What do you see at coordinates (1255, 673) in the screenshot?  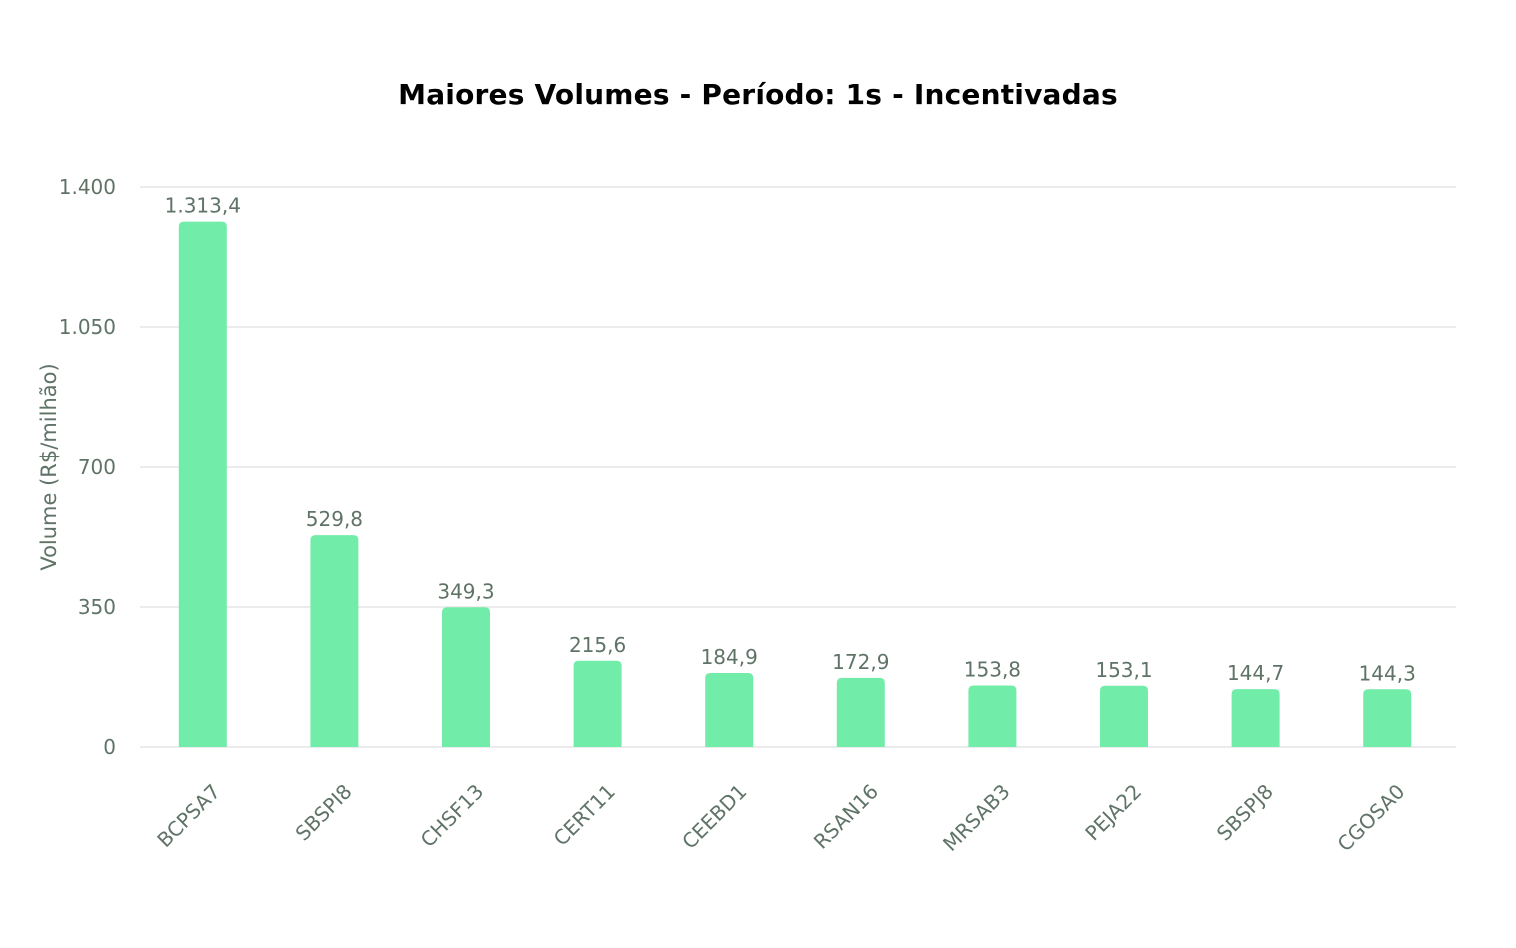 I see `data-label-sbspj8: 144,7` at bounding box center [1255, 673].